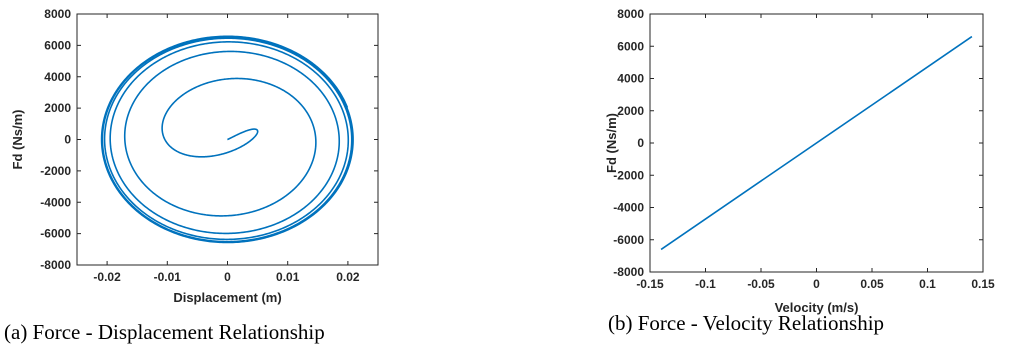  What do you see at coordinates (107, 277) in the screenshot?
I see `x-tick-label: -0.02` at bounding box center [107, 277].